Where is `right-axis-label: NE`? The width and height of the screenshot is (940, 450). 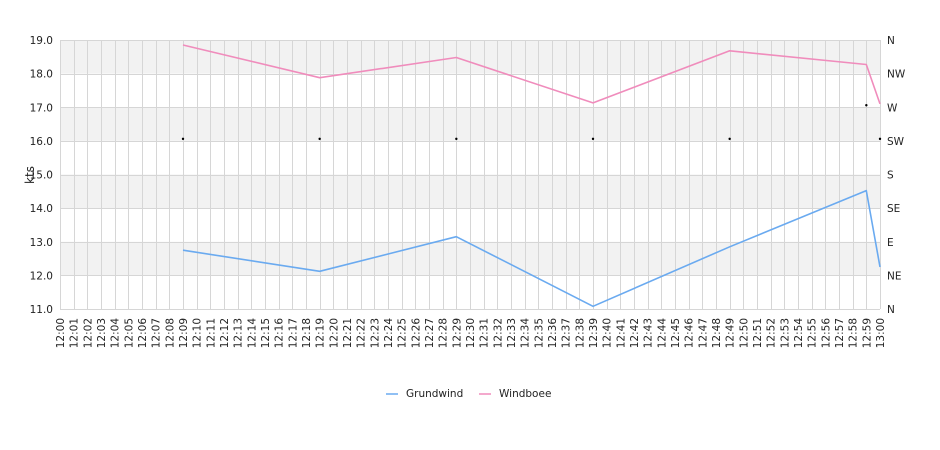 right-axis-label: NE is located at coordinates (894, 276).